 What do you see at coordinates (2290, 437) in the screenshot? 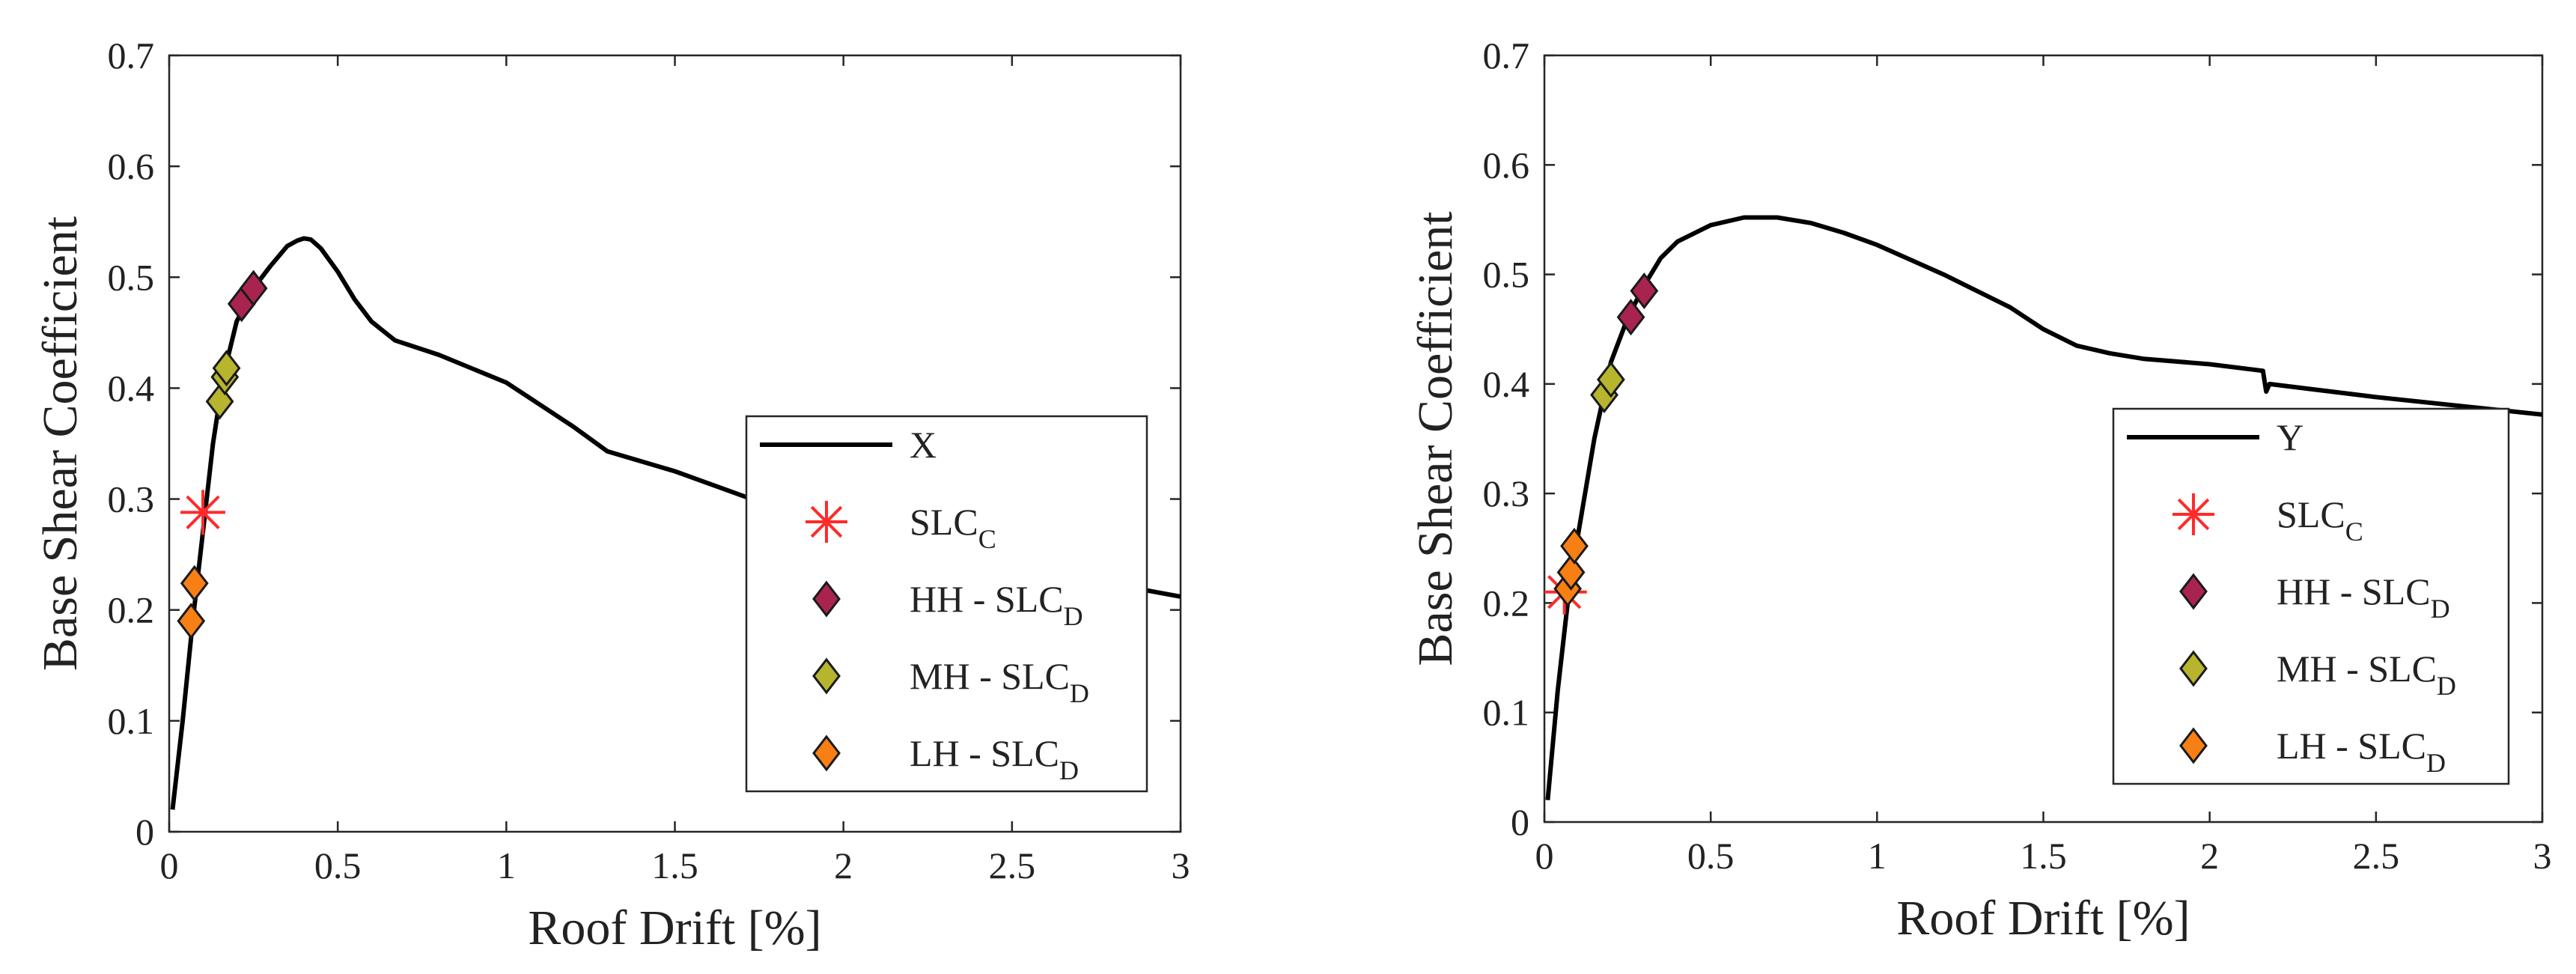
I see `legend-label: Y` at bounding box center [2290, 437].